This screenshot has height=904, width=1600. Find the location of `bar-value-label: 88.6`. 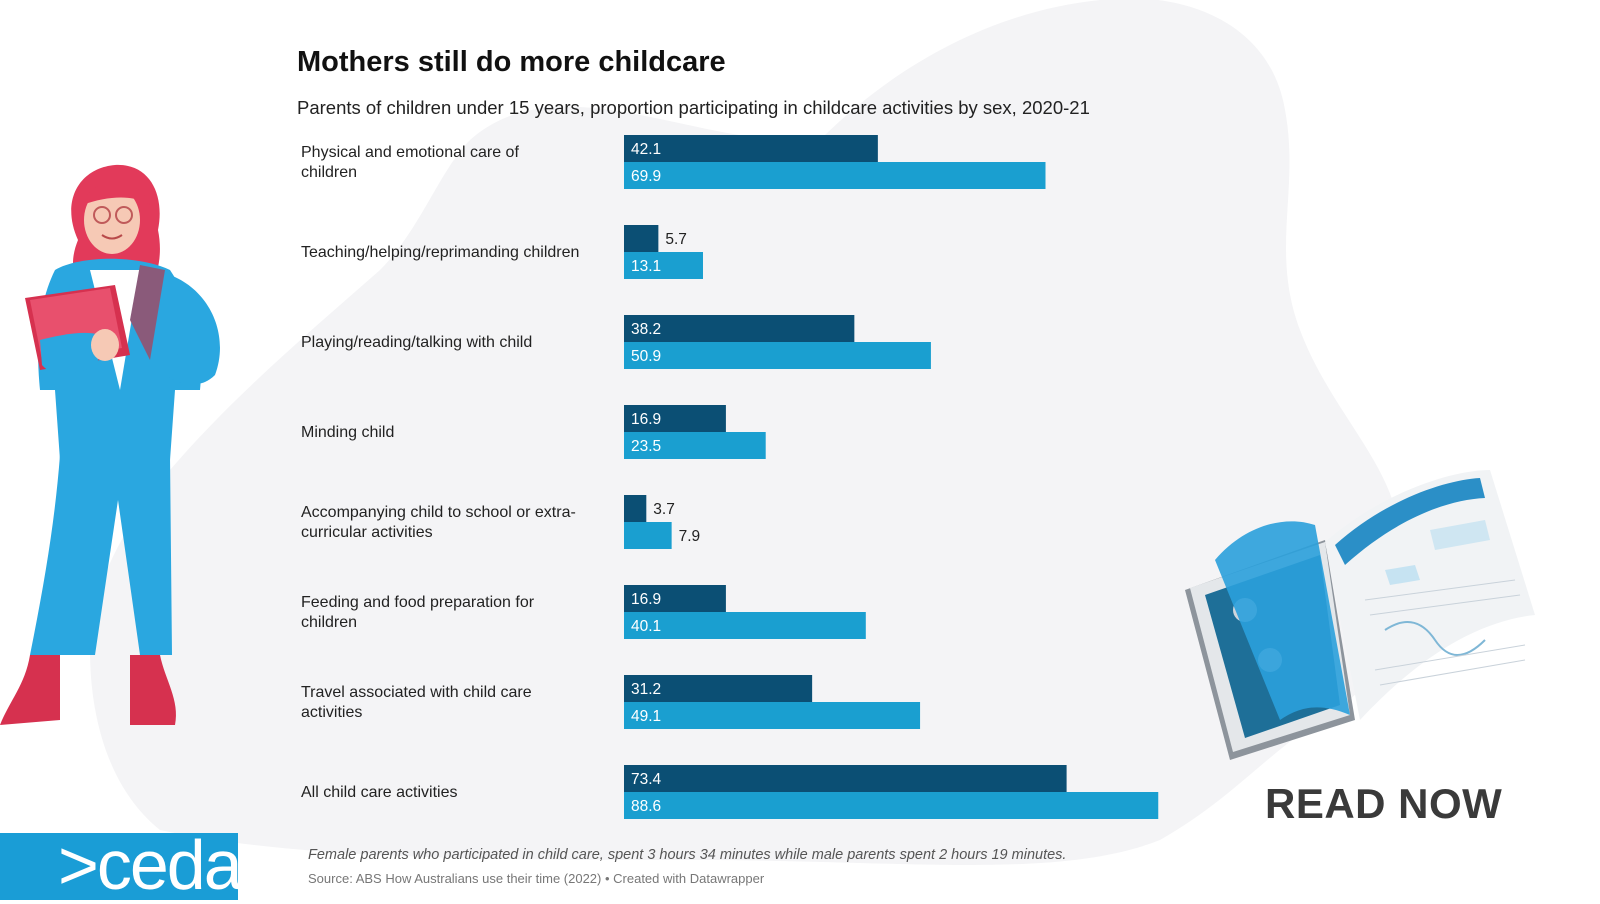

bar-value-label: 88.6 is located at coordinates (646, 806).